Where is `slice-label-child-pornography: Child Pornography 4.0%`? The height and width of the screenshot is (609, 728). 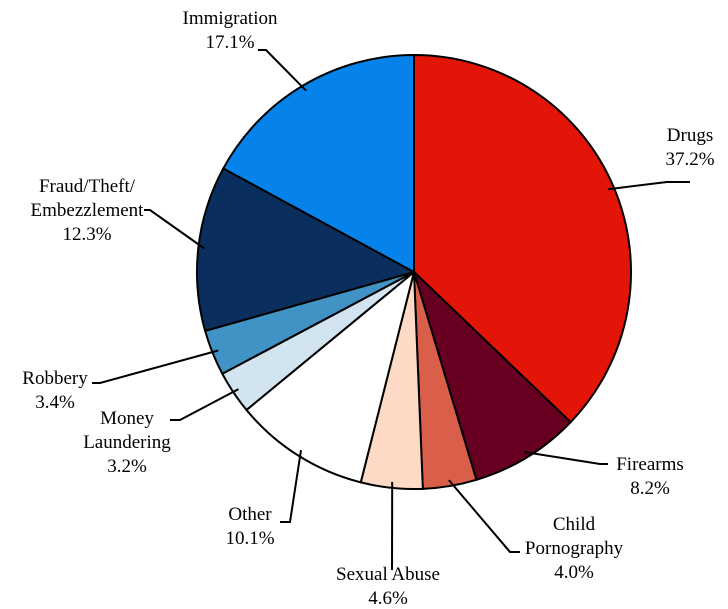 slice-label-child-pornography: Child Pornography 4.0% is located at coordinates (574, 548).